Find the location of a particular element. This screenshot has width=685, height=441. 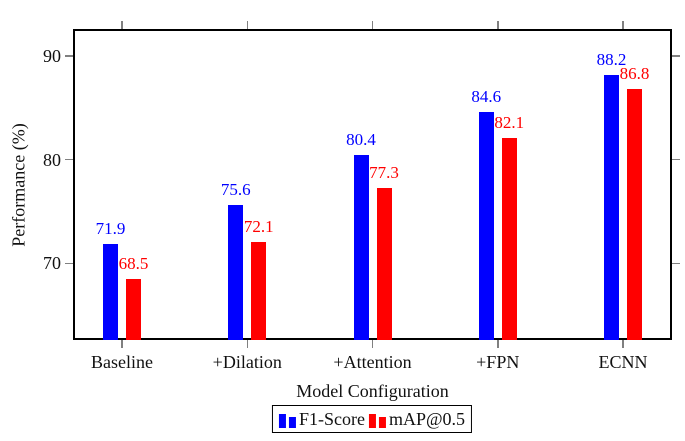

legend-label: mAP@0.5 is located at coordinates (427, 419).